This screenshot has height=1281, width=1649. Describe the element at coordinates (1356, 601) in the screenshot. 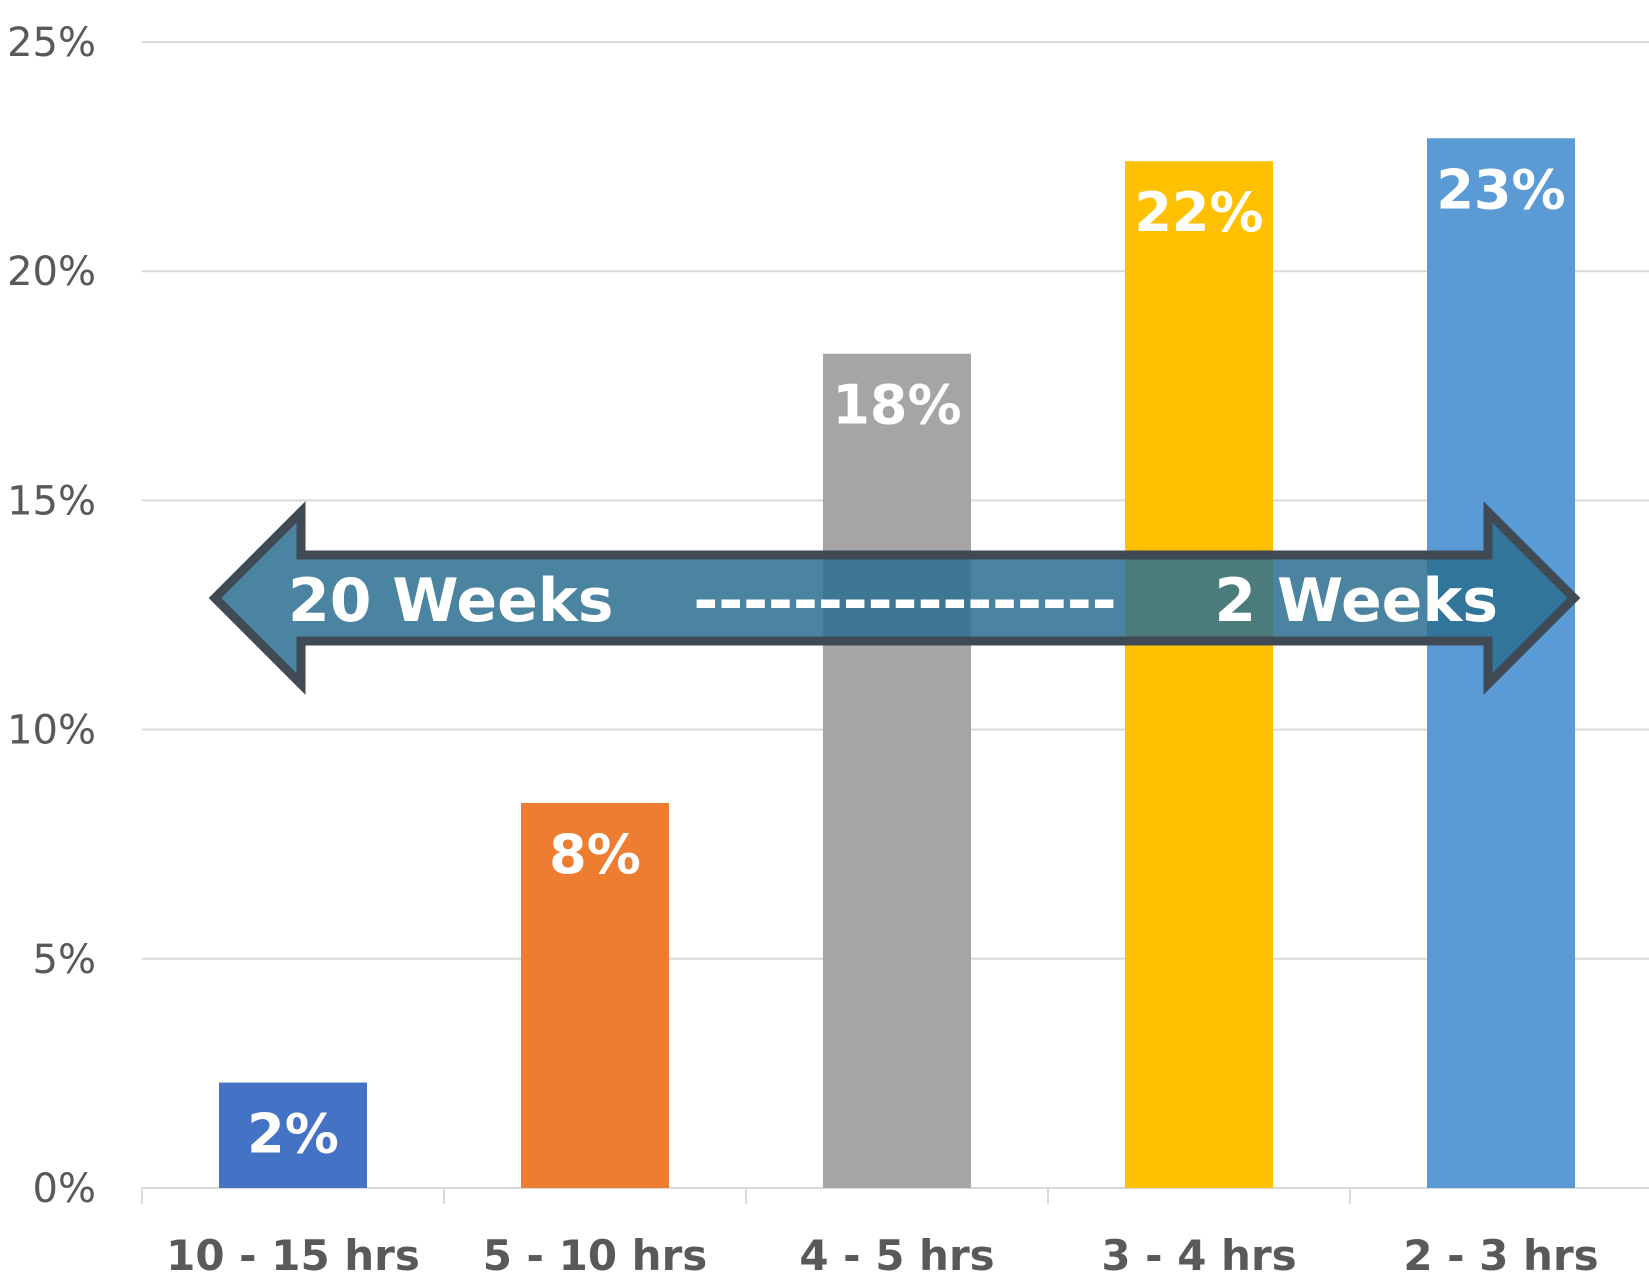

I see `arrow-right-label: 2 Weeks` at that location.